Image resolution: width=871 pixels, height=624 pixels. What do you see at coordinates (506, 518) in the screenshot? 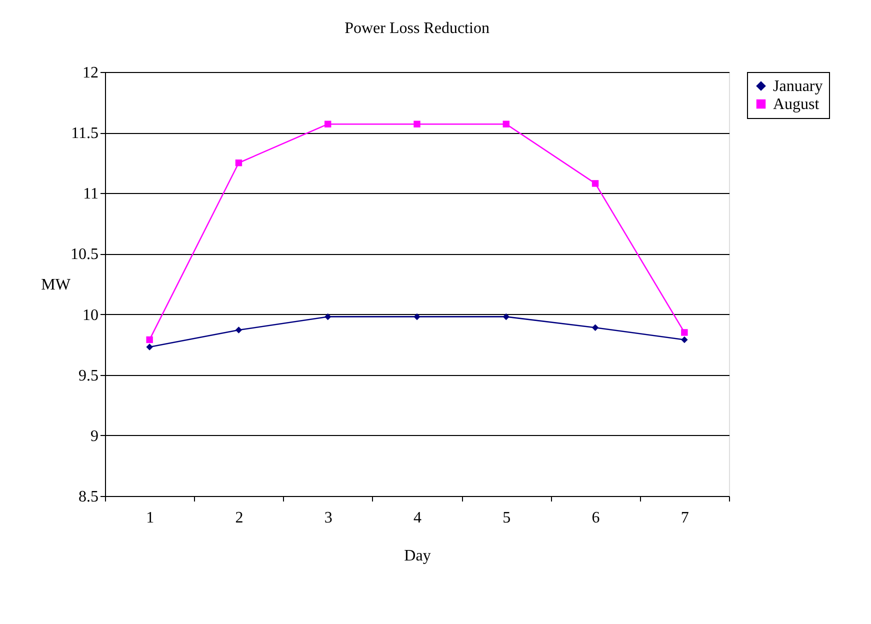
I see `x-tick-label: 5` at bounding box center [506, 518].